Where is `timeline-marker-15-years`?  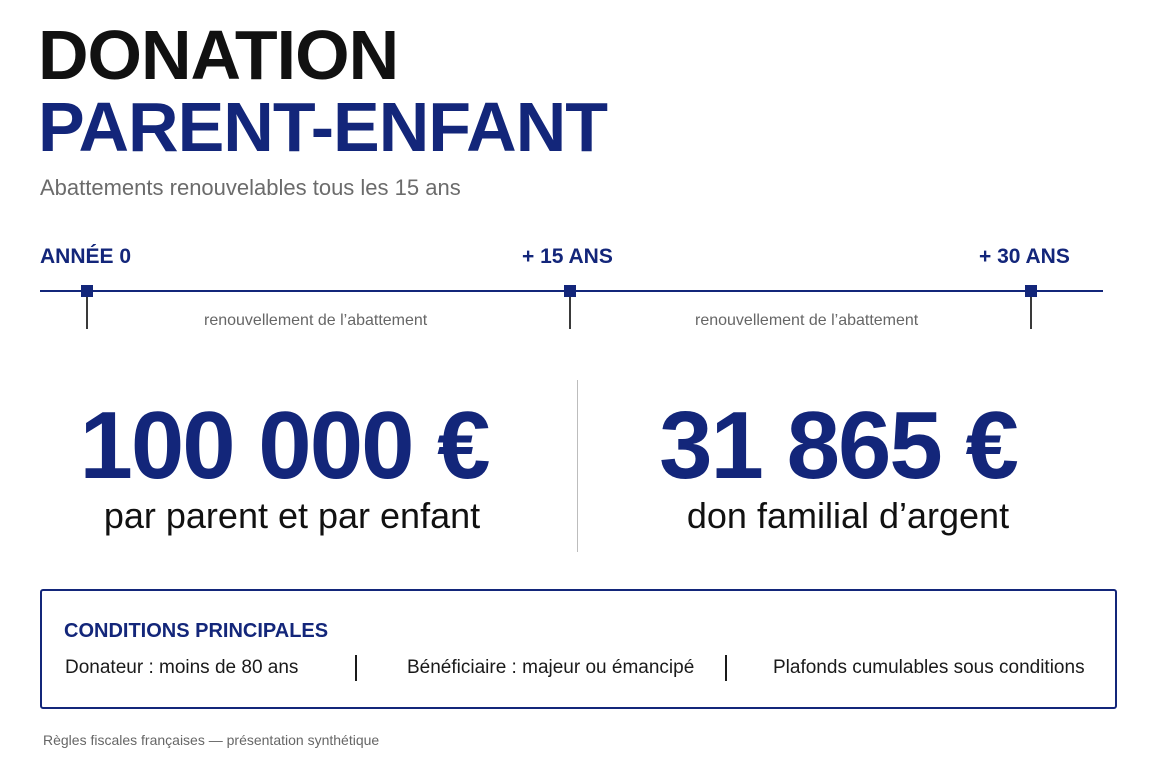 timeline-marker-15-years is located at coordinates (570, 291).